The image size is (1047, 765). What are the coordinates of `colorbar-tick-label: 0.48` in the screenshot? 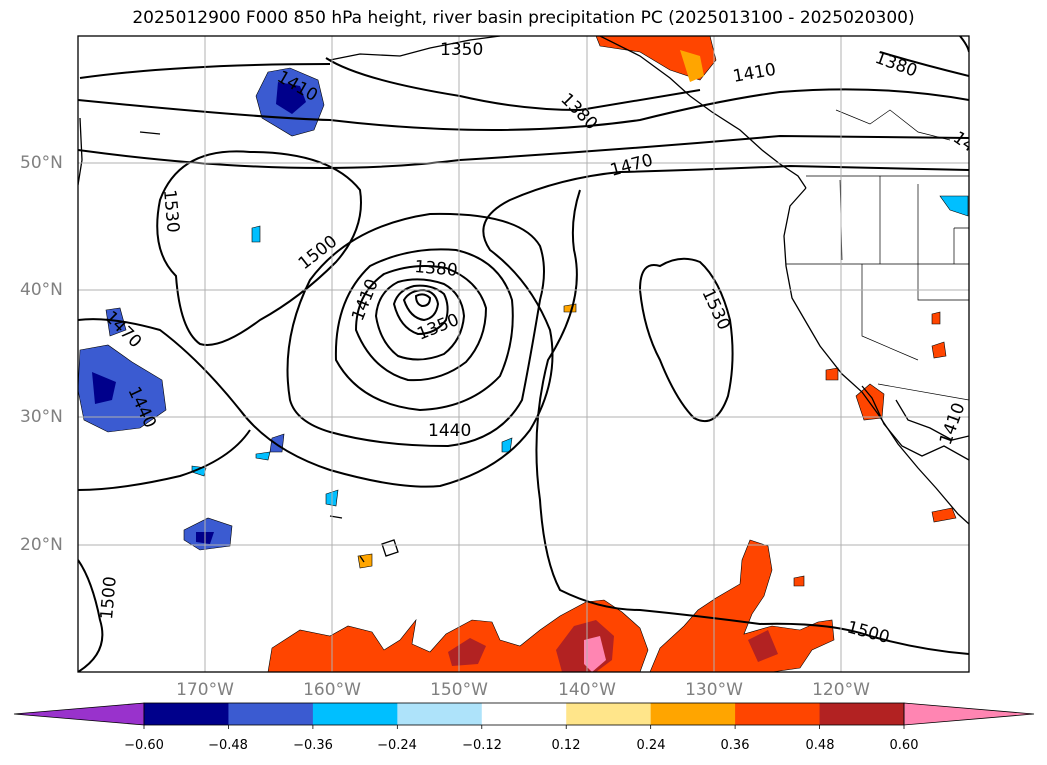 It's located at (820, 745).